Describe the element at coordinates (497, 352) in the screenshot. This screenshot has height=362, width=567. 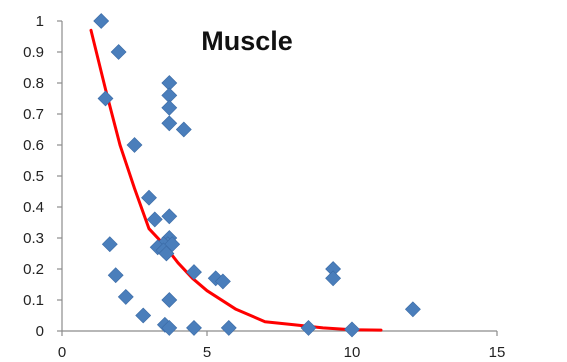
I see `x-tick-label: 15` at that location.